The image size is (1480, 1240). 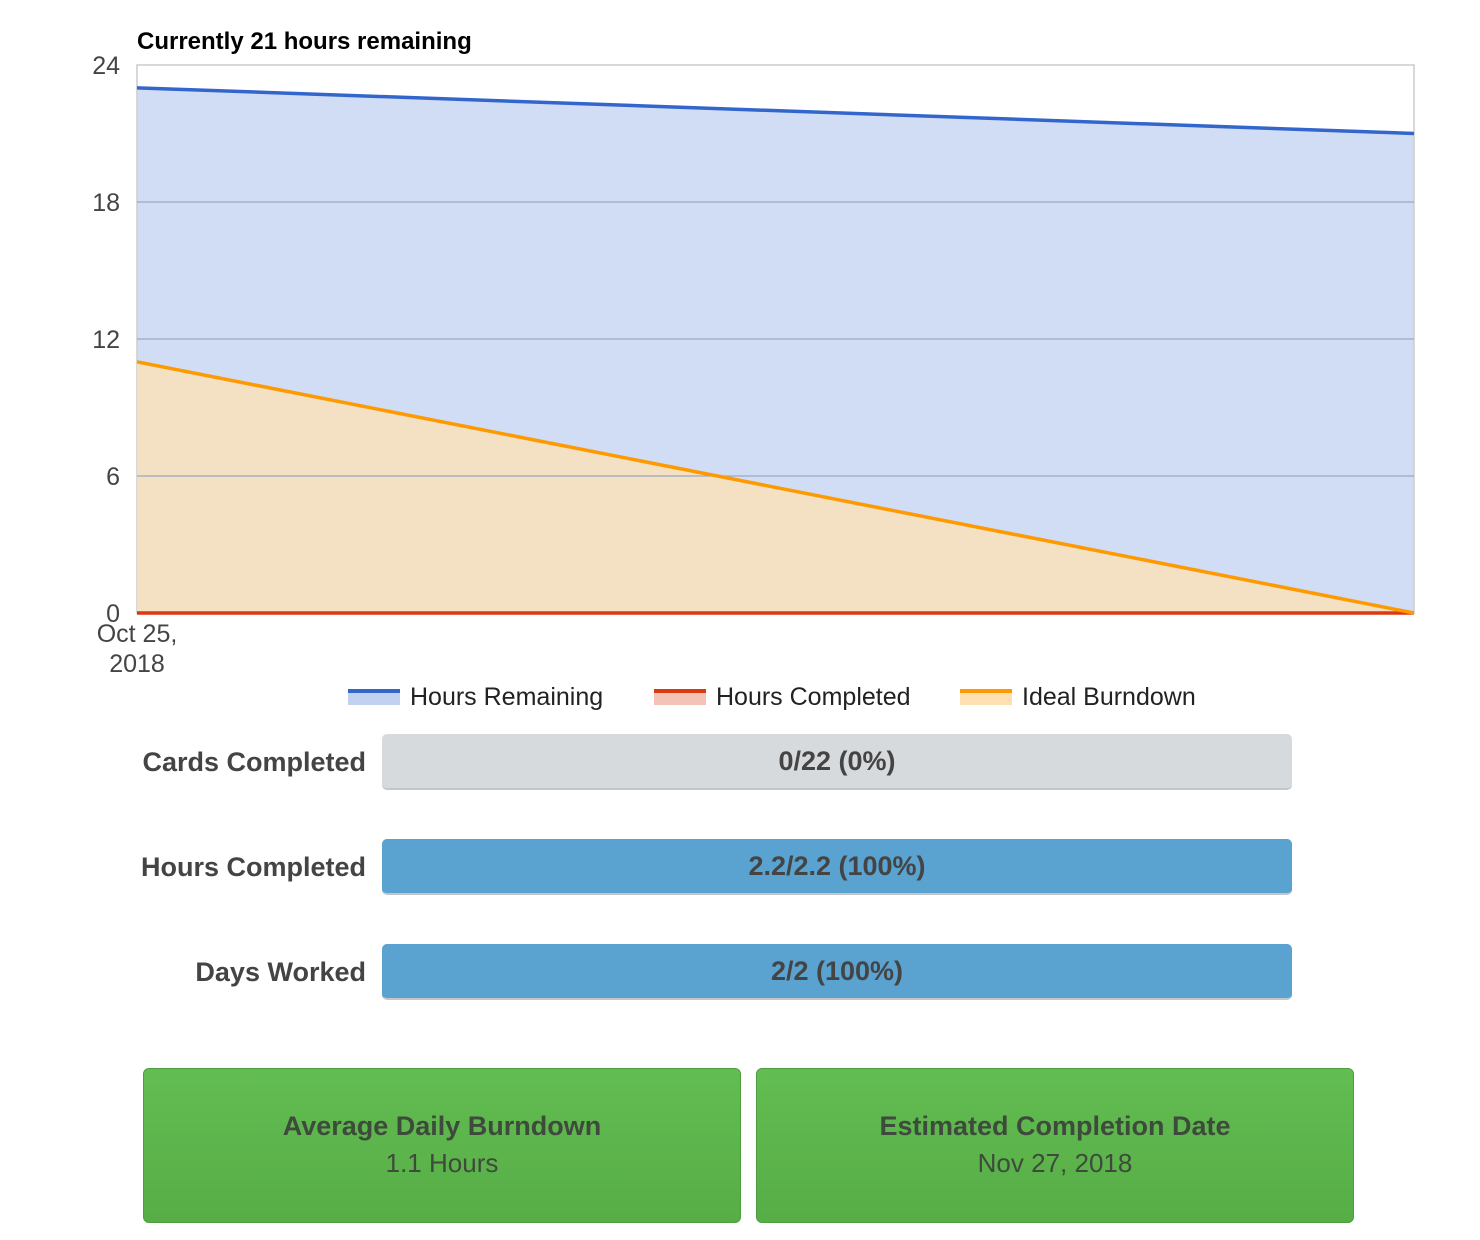 I want to click on legend-label: Hours Remaining, so click(x=507, y=696).